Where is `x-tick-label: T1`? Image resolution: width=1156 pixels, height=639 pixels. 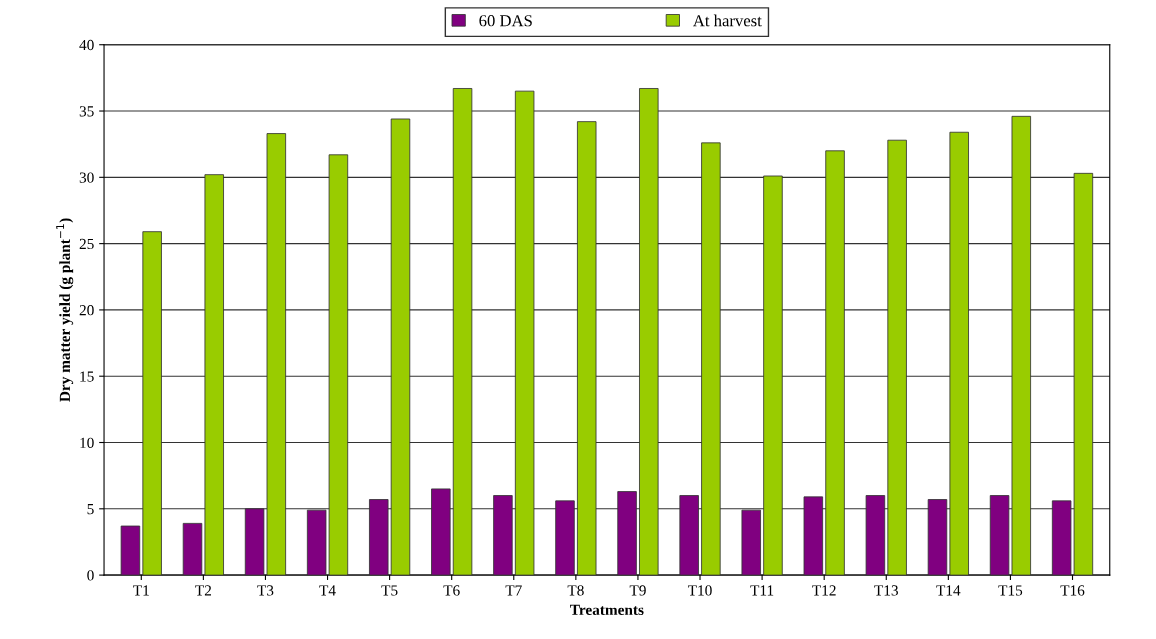
x-tick-label: T1 is located at coordinates (141, 590).